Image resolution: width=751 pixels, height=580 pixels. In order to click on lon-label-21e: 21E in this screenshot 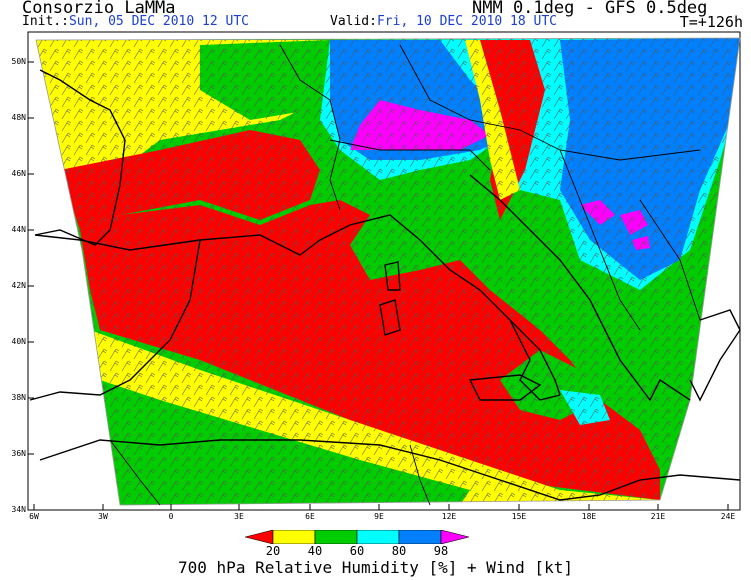, I will do `click(658, 516)`.